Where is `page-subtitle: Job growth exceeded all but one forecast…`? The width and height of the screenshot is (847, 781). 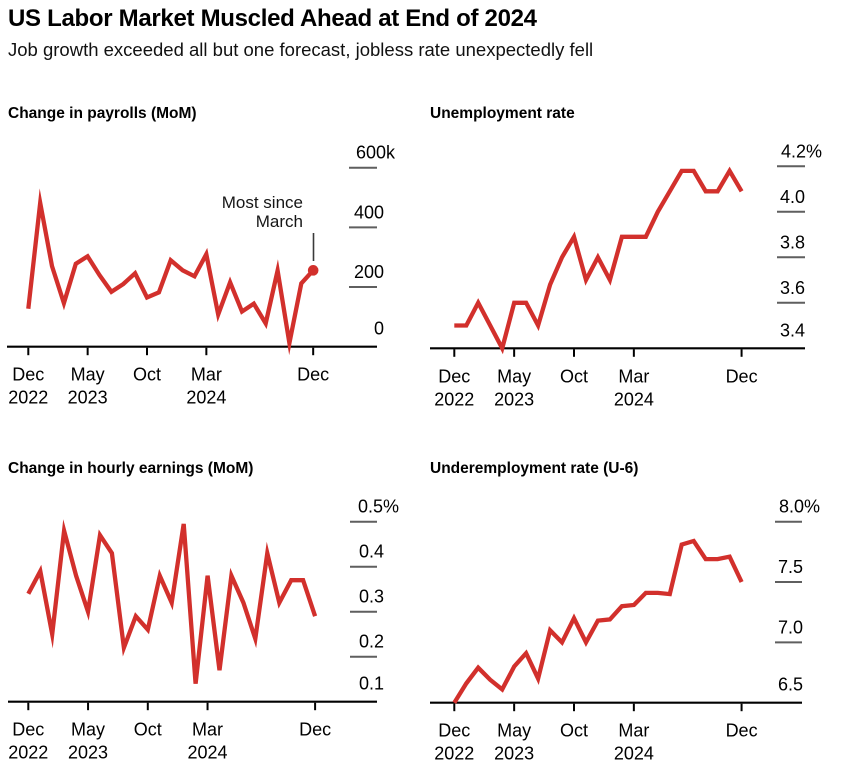
page-subtitle: Job growth exceeded all but one forecast… is located at coordinates (301, 49).